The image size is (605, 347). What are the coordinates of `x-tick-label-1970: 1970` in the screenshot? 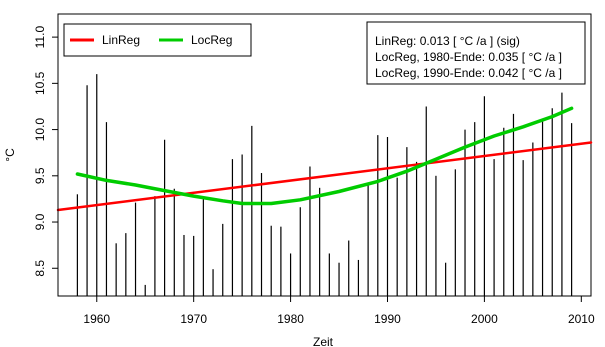 It's located at (193, 319).